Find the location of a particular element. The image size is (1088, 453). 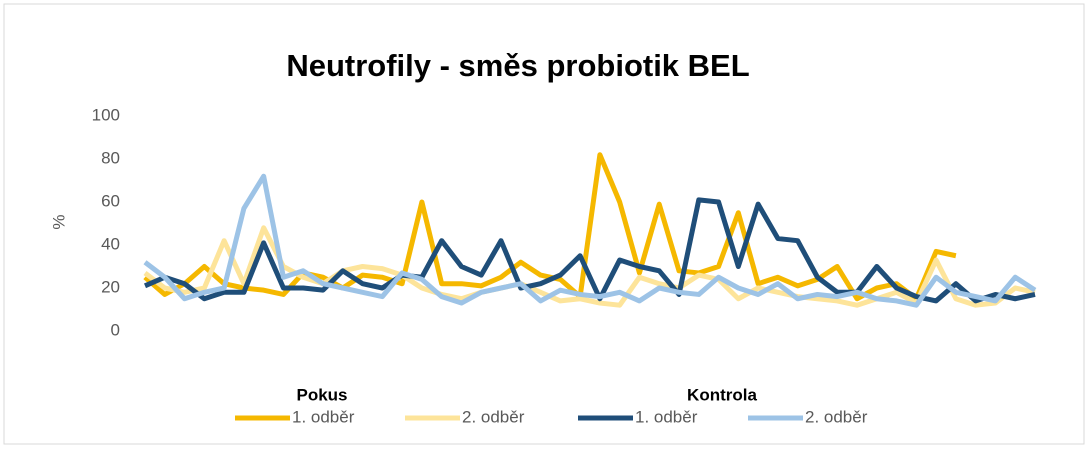

legend-group: Pokus is located at coordinates (321, 394).